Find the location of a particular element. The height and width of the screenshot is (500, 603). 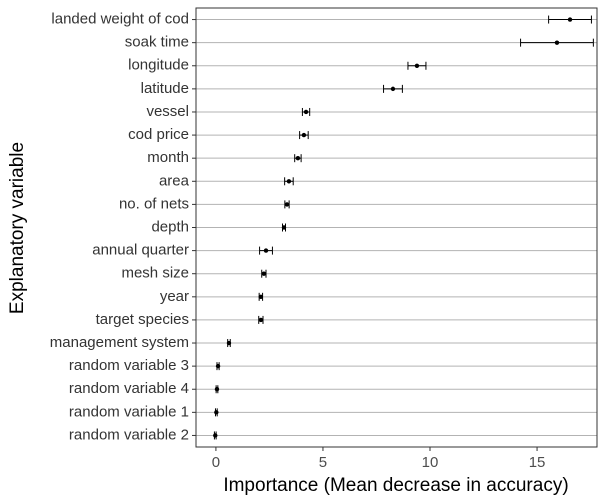

y-tick-label: annual quarter is located at coordinates (140, 250).